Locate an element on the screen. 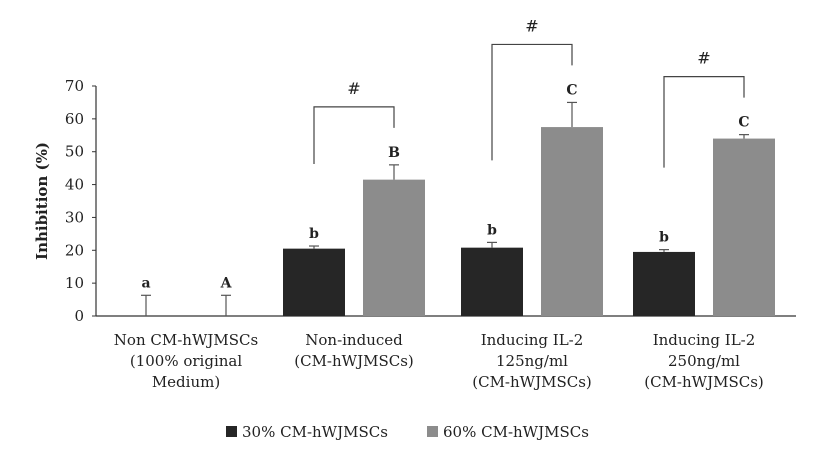 This screenshot has width=816, height=468. x-tick-label: (100% original is located at coordinates (186, 361).